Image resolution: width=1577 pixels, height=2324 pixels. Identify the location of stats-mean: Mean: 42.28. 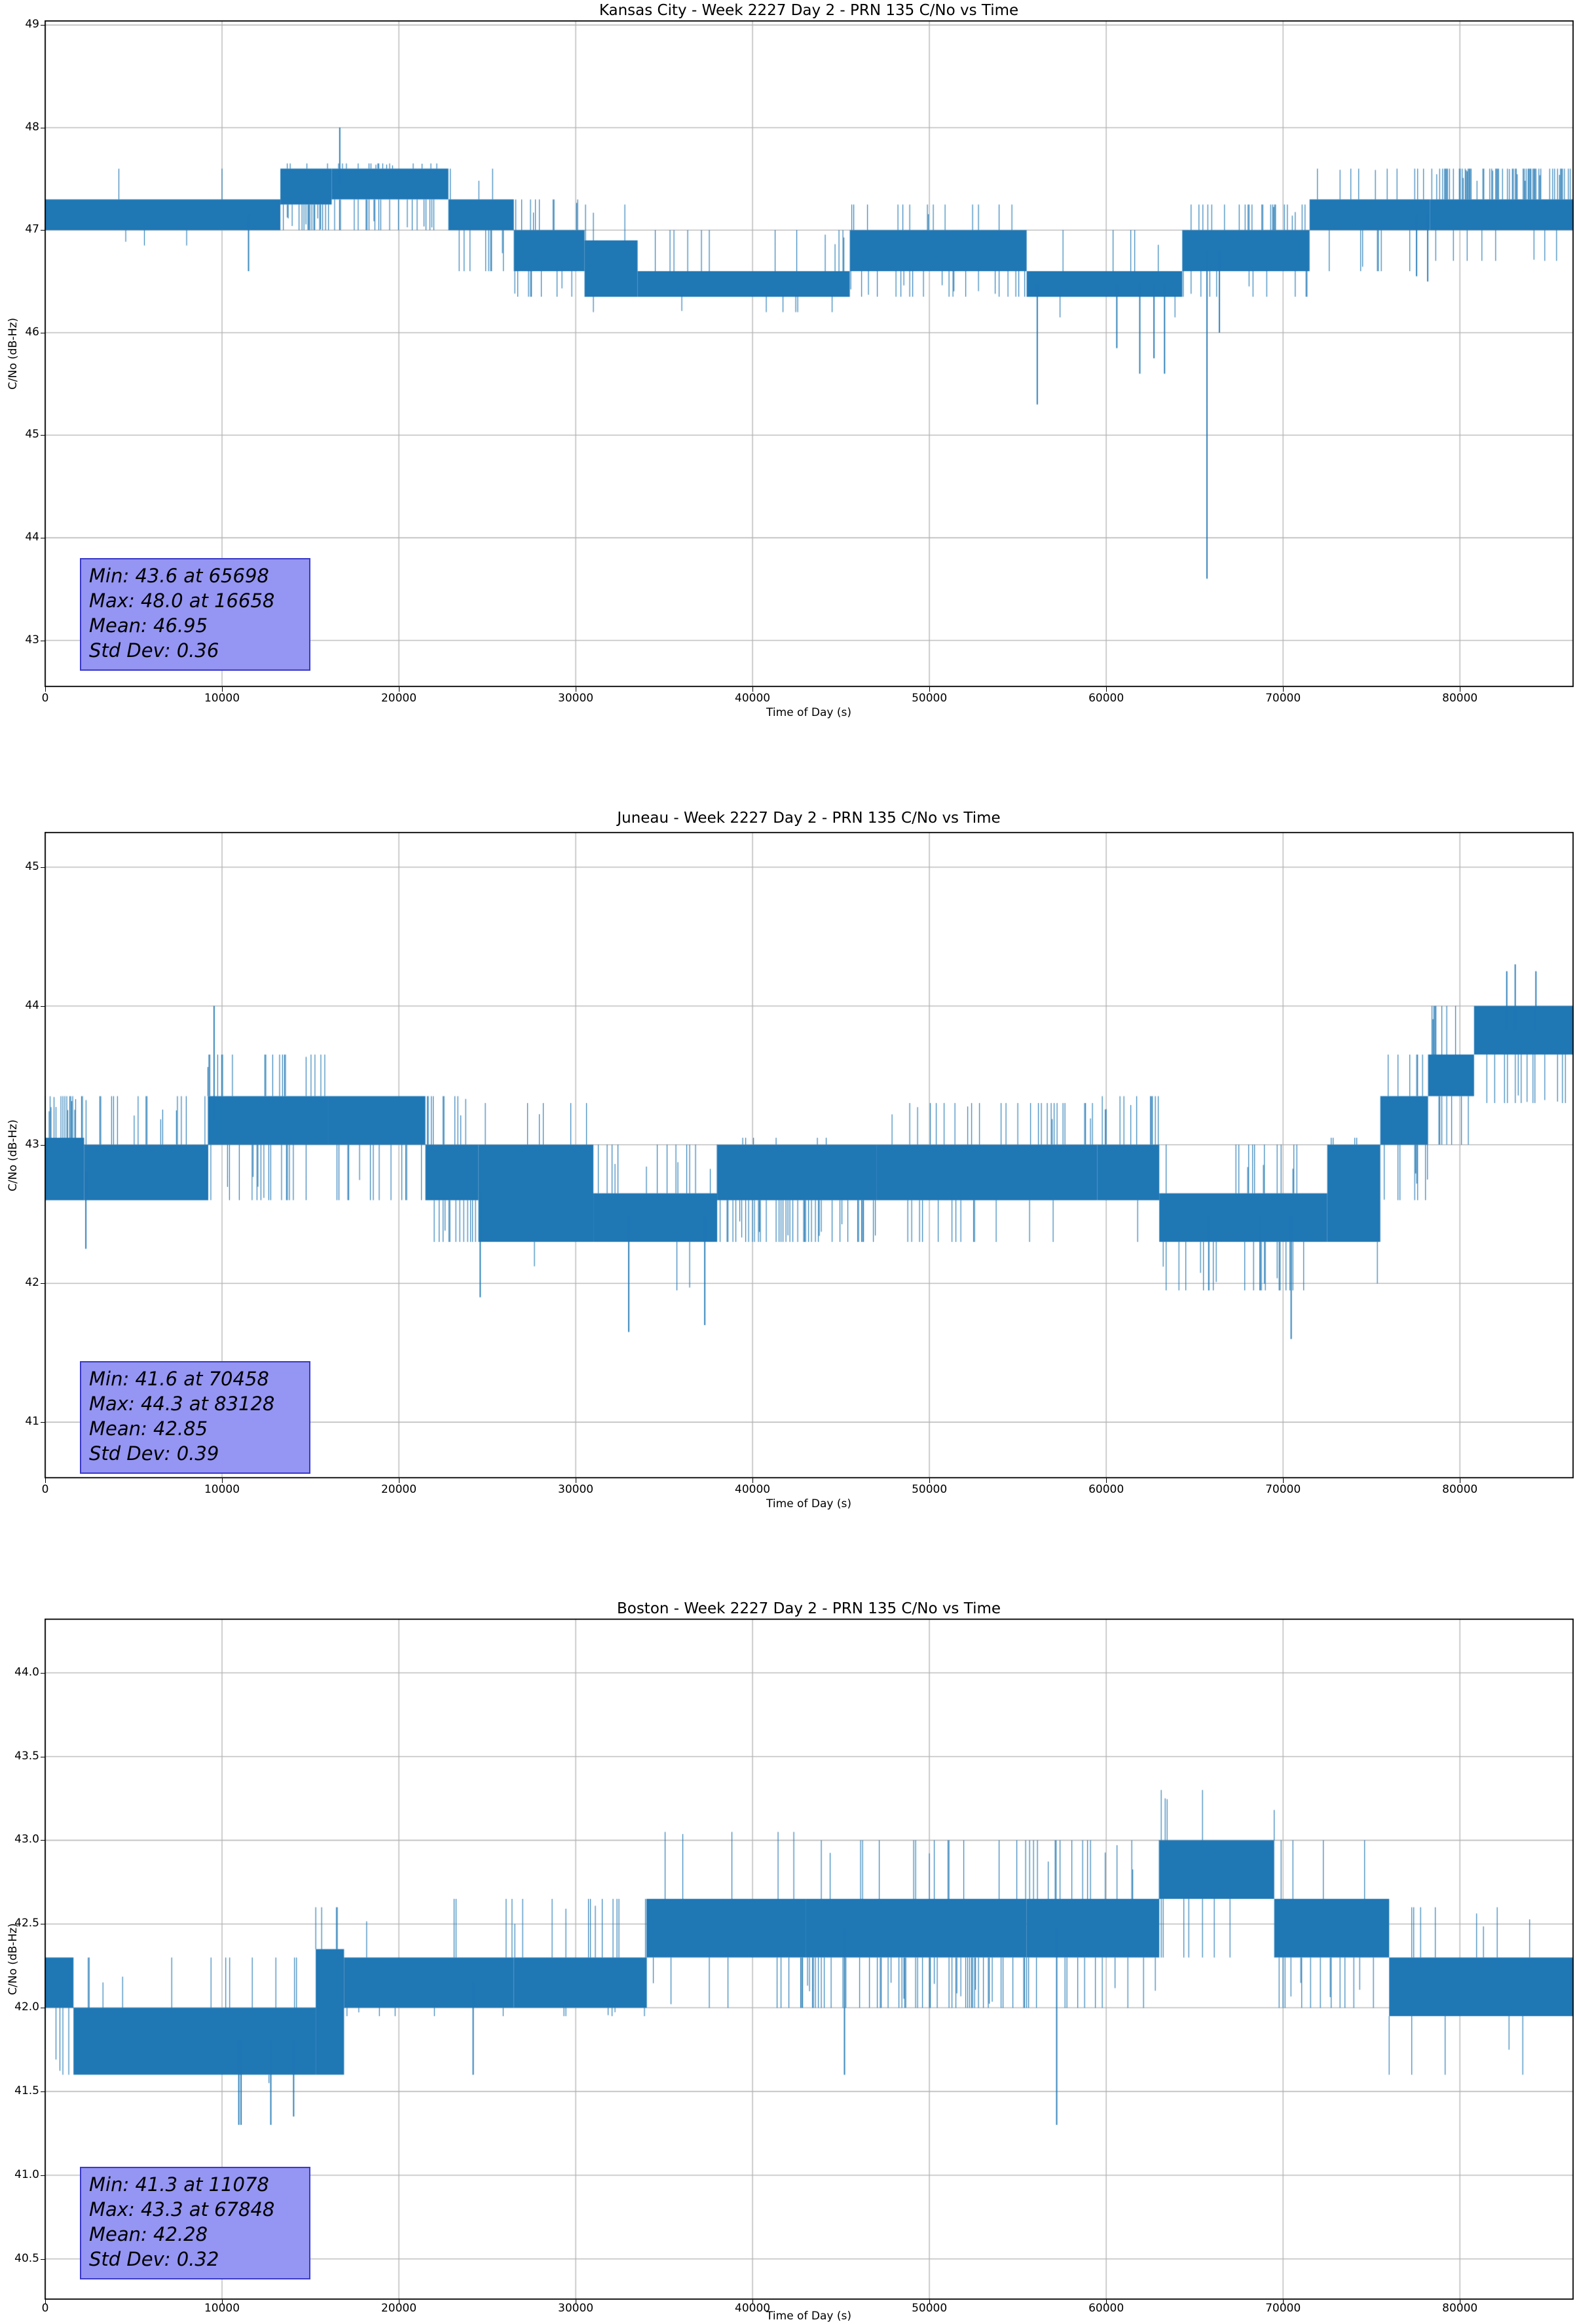
(148, 2234).